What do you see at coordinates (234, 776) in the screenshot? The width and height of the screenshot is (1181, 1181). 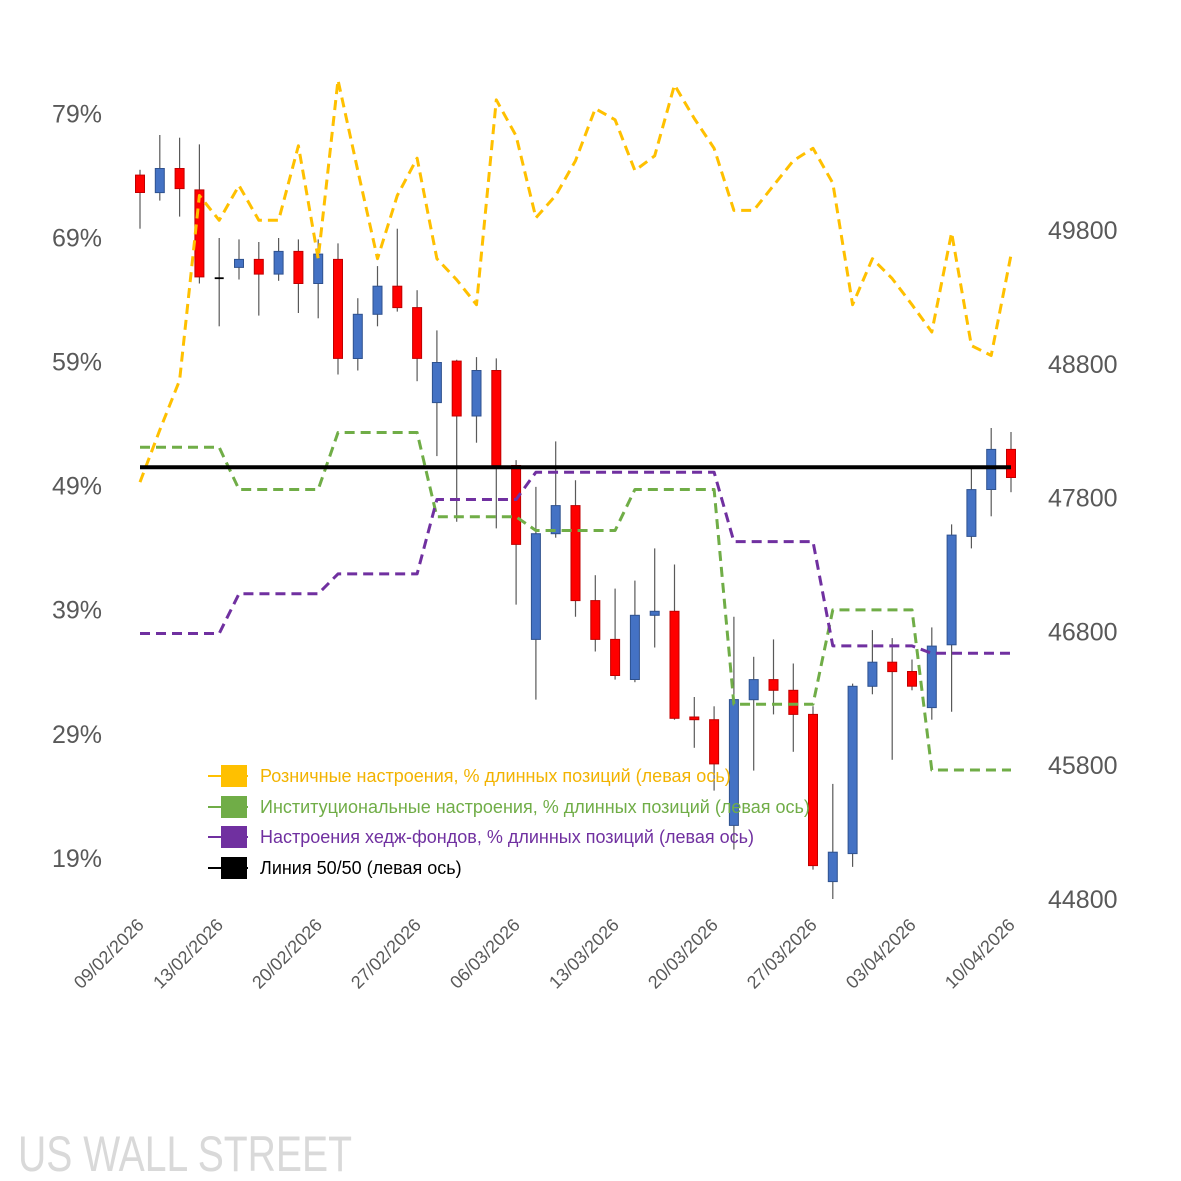 I see `legend-swatch-retail` at bounding box center [234, 776].